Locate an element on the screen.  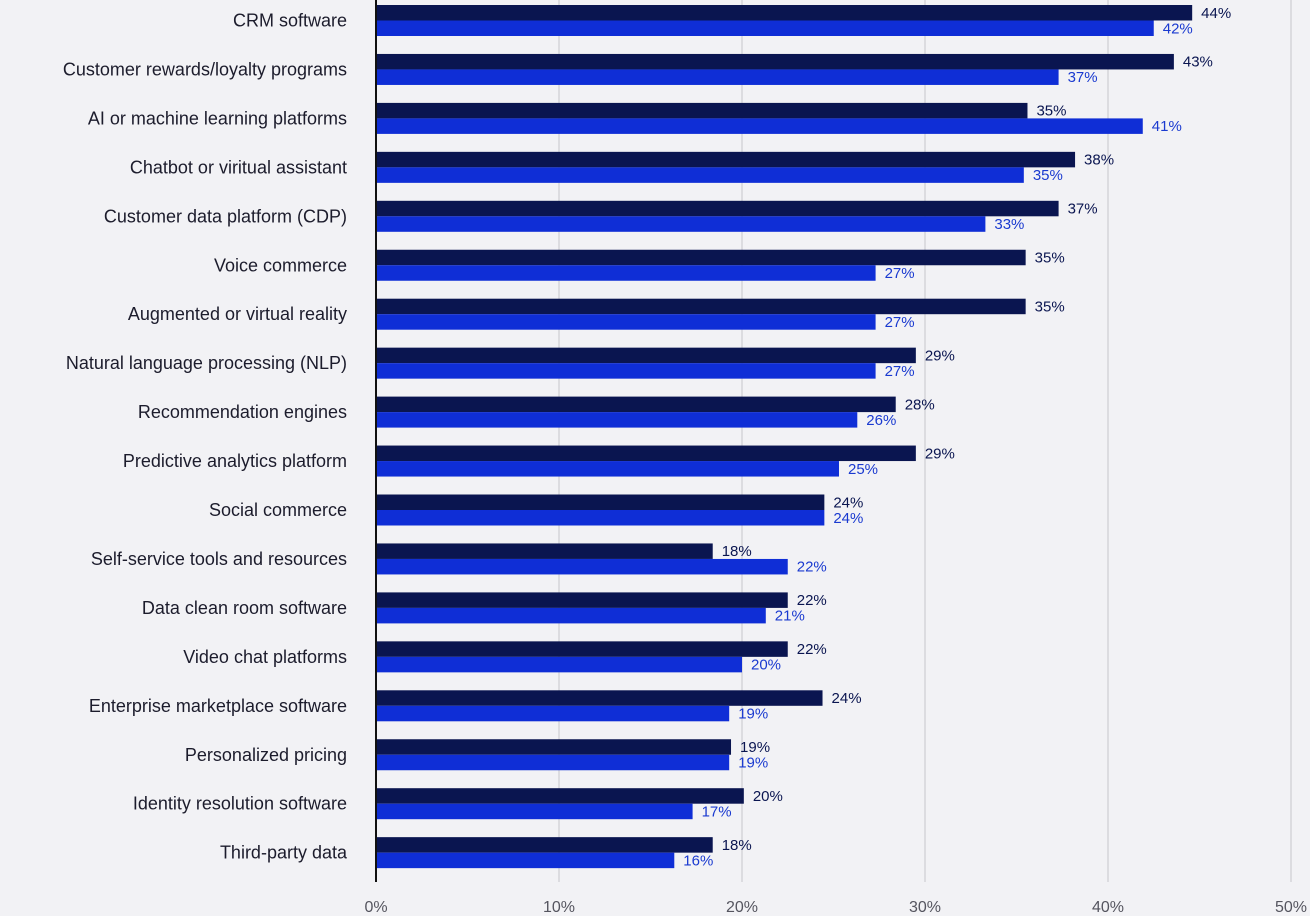
data-label: 41% is located at coordinates (1167, 126).